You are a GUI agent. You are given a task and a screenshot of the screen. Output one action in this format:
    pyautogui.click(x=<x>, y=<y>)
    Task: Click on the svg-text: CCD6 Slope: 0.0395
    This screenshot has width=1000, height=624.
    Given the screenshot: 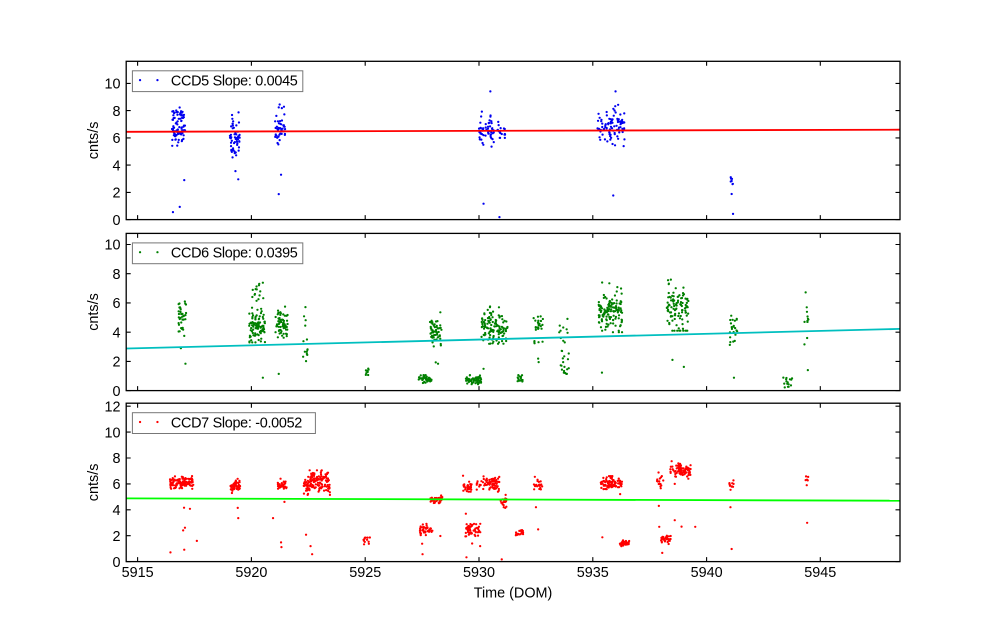 What is the action you would take?
    pyautogui.click(x=234, y=254)
    